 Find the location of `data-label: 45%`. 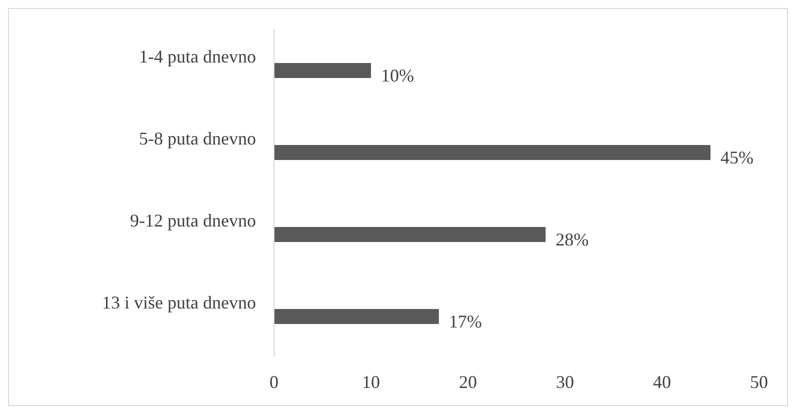

data-label: 45% is located at coordinates (737, 158).